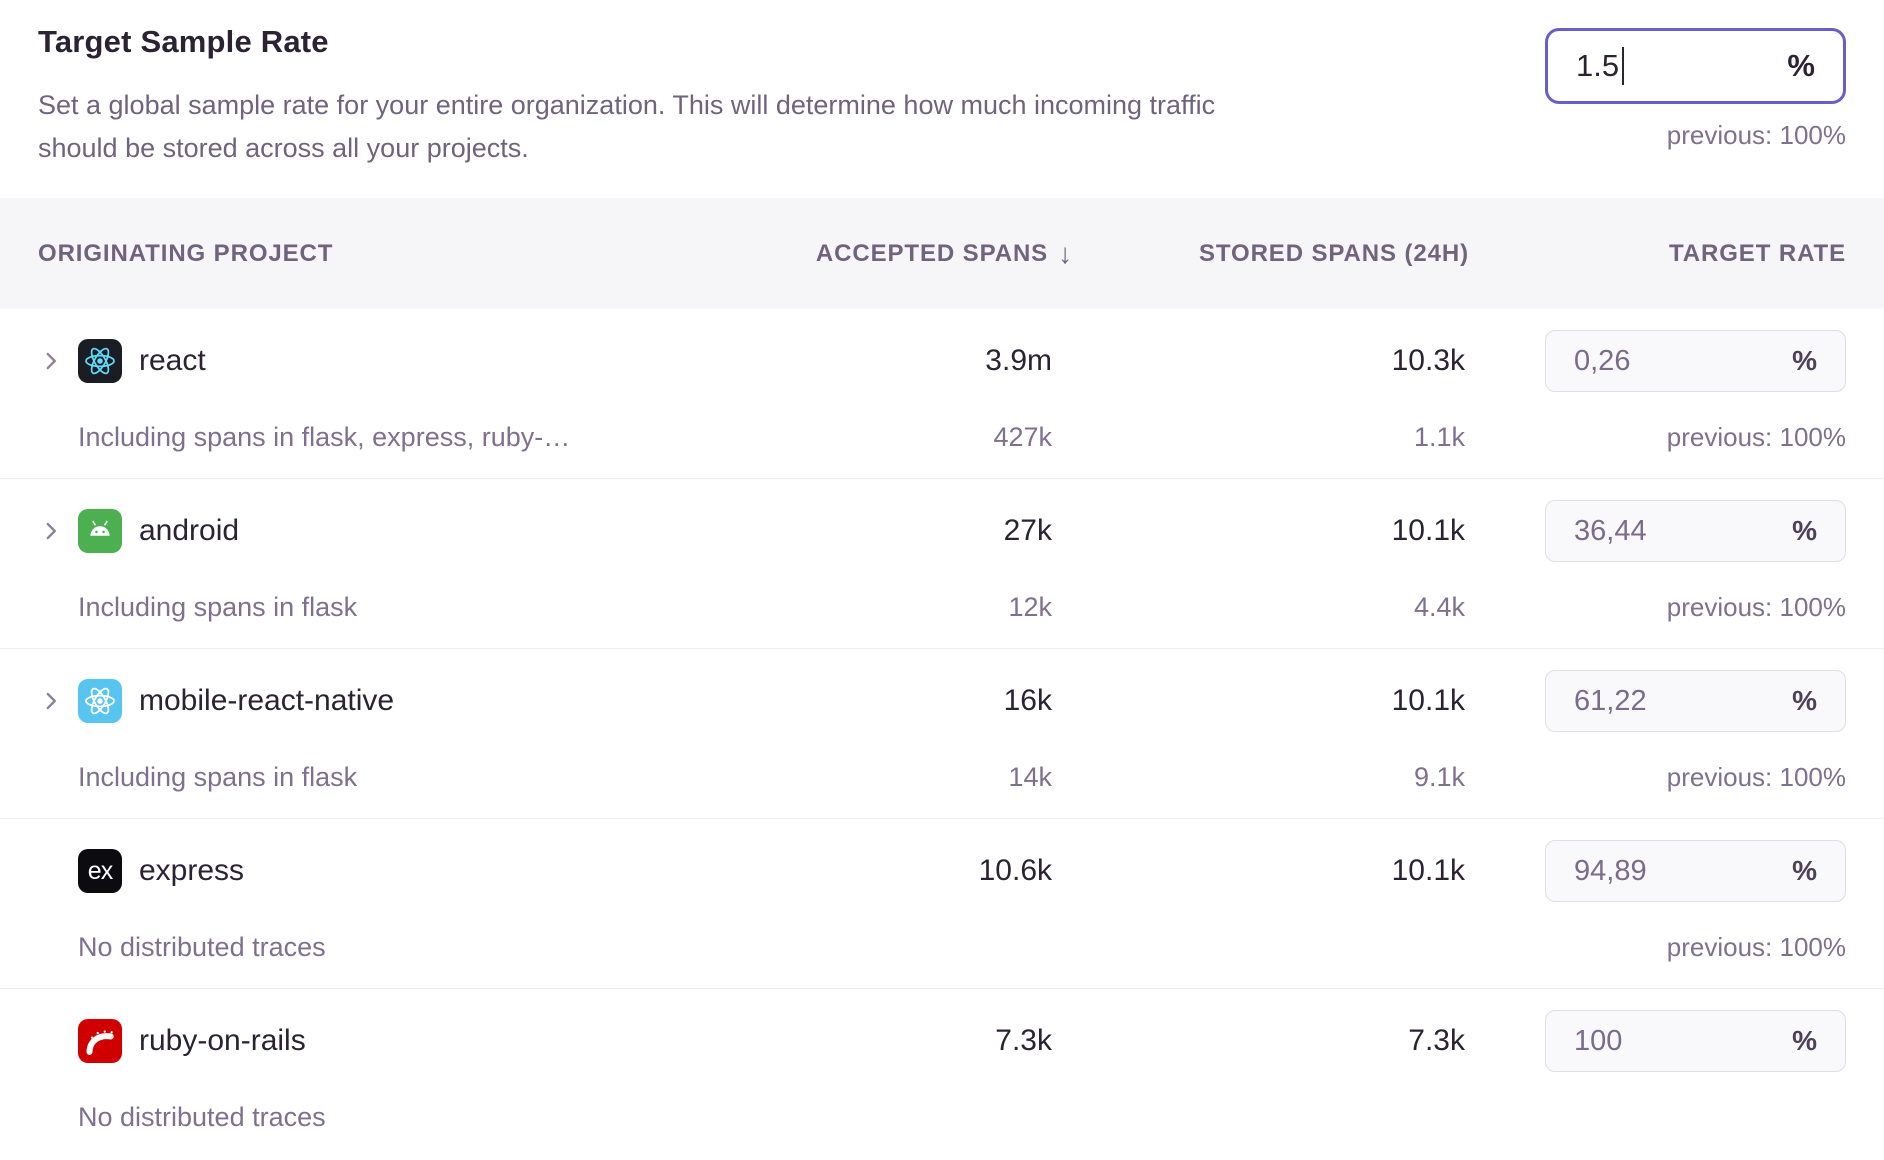 The height and width of the screenshot is (1160, 1884). Describe the element at coordinates (1695, 66) in the screenshot. I see `global-sample-rate-input: 1.5 %` at that location.